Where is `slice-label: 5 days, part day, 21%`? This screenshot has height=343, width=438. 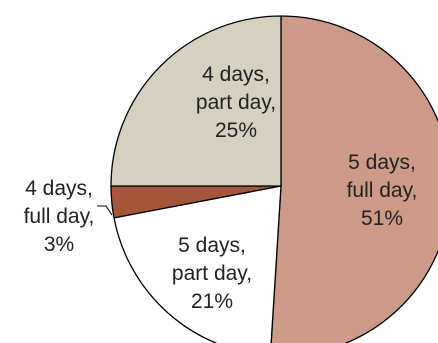 slice-label: 5 days, part day, 21% is located at coordinates (212, 273).